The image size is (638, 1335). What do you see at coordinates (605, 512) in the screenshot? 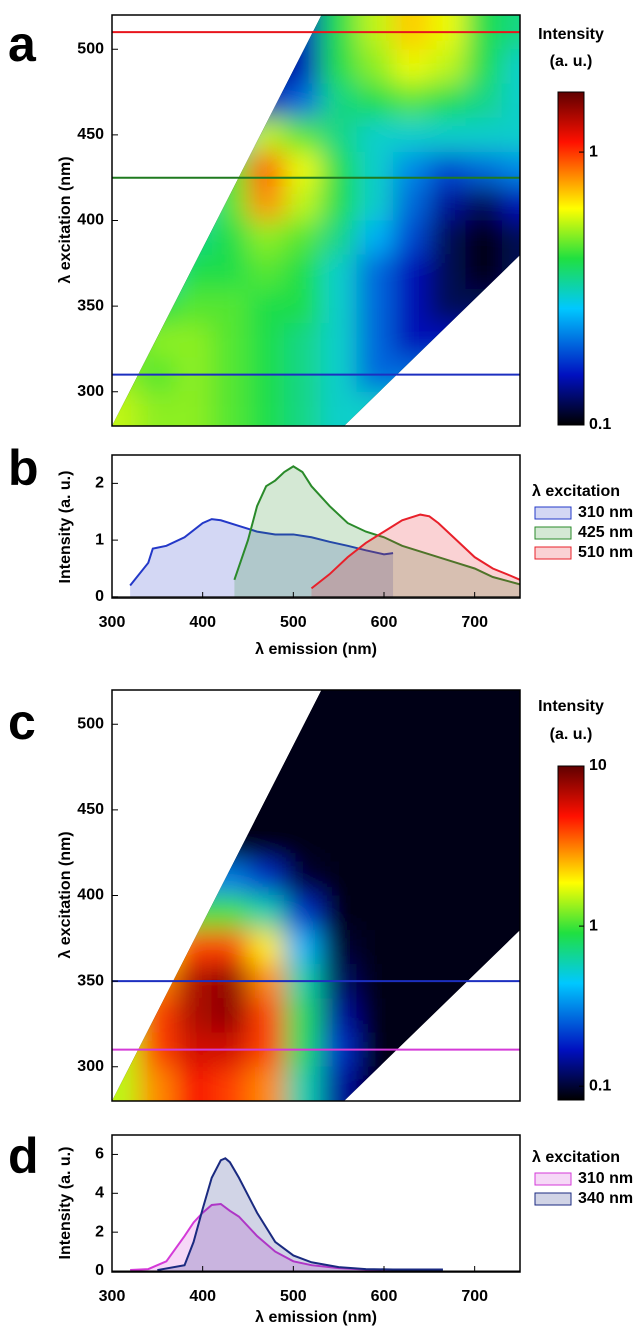
I see `legend-label: 310 nm` at bounding box center [605, 512].